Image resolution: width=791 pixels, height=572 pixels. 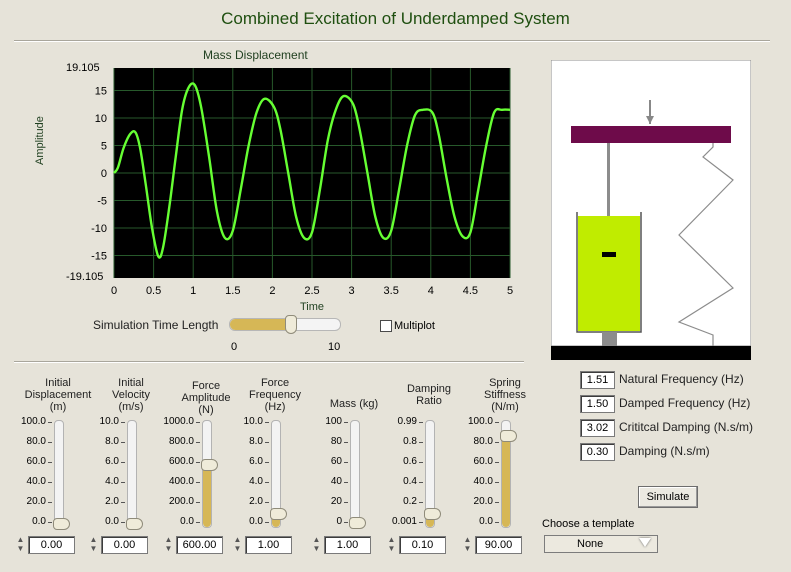 I want to click on slider-tick-label: 100.0, so click(x=33, y=421).